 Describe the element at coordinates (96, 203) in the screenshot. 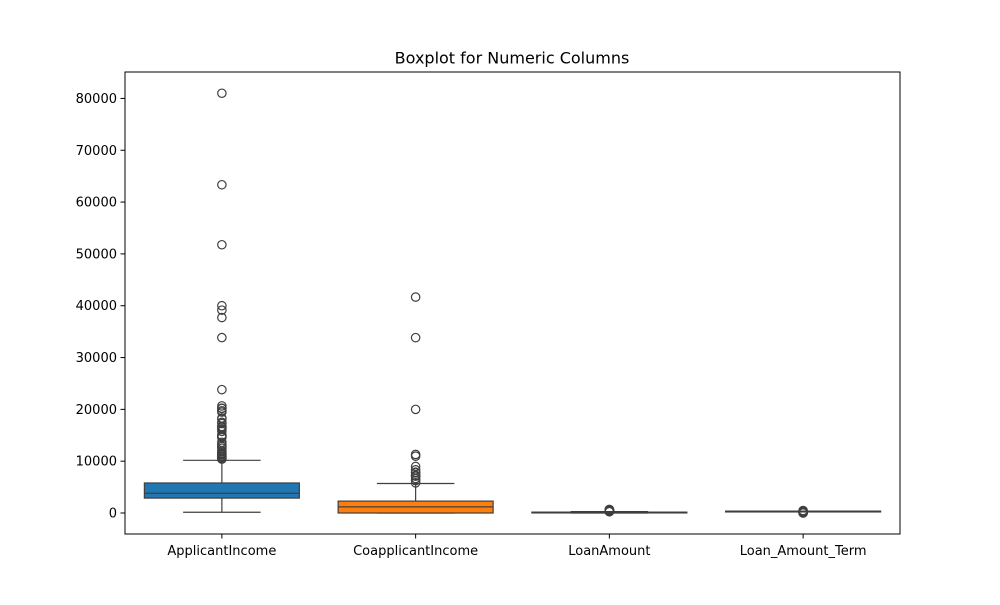

I see `y-tick-label: 60000` at that location.